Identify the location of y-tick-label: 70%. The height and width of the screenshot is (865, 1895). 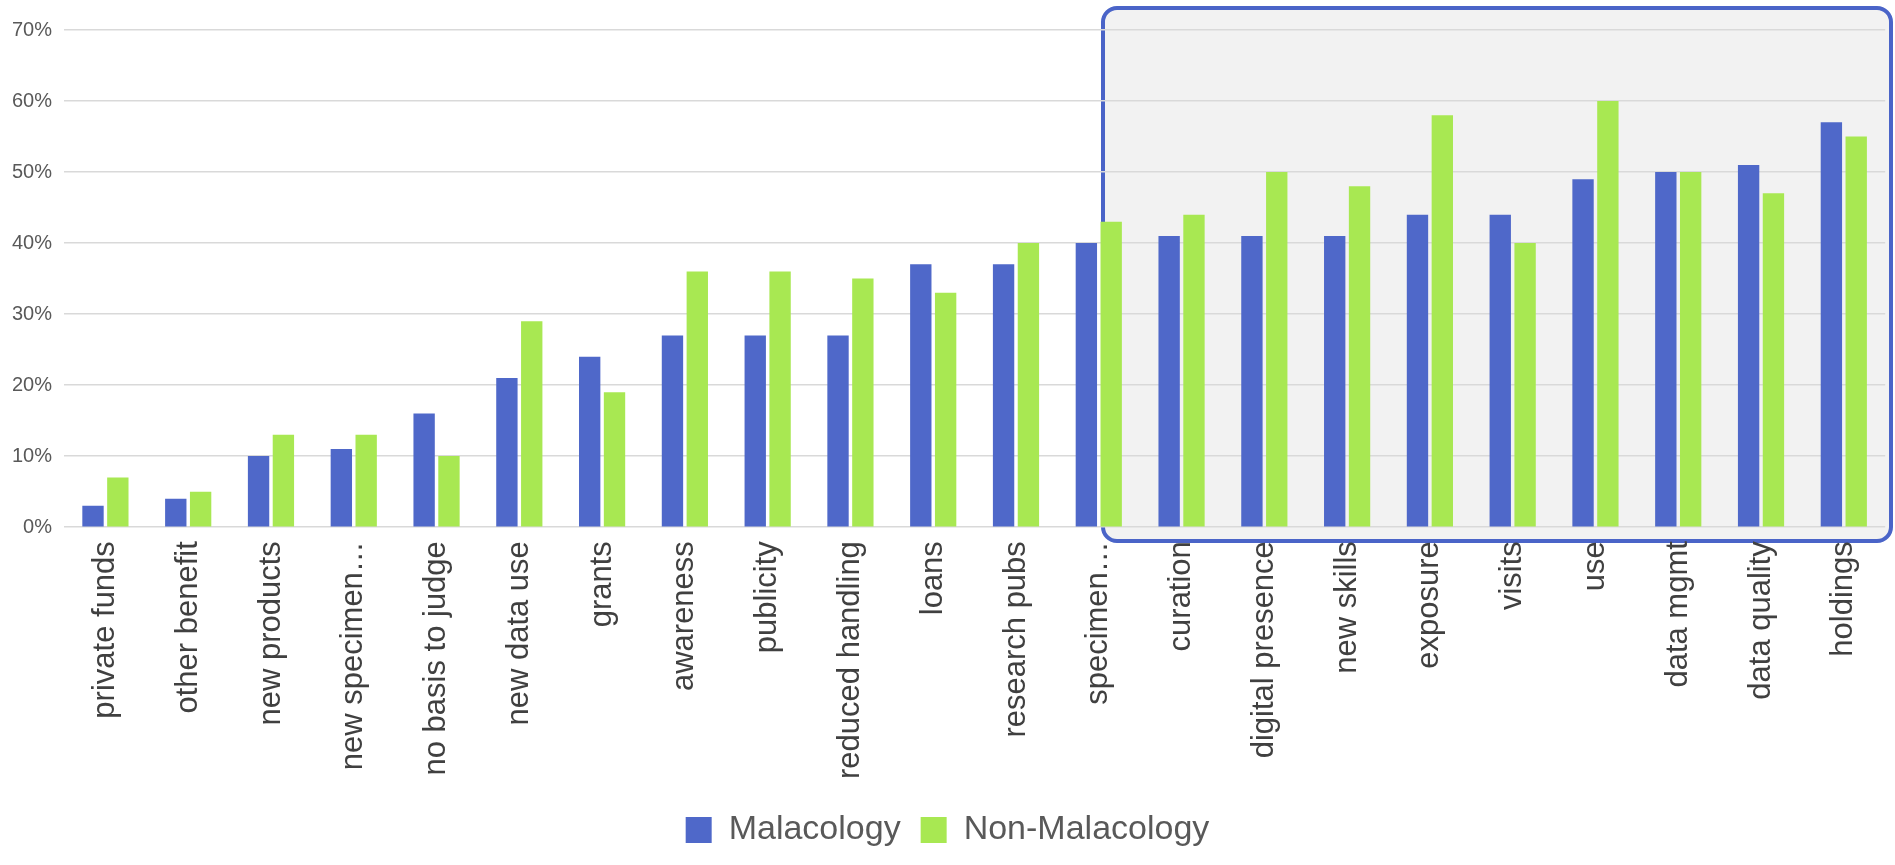
(32, 28).